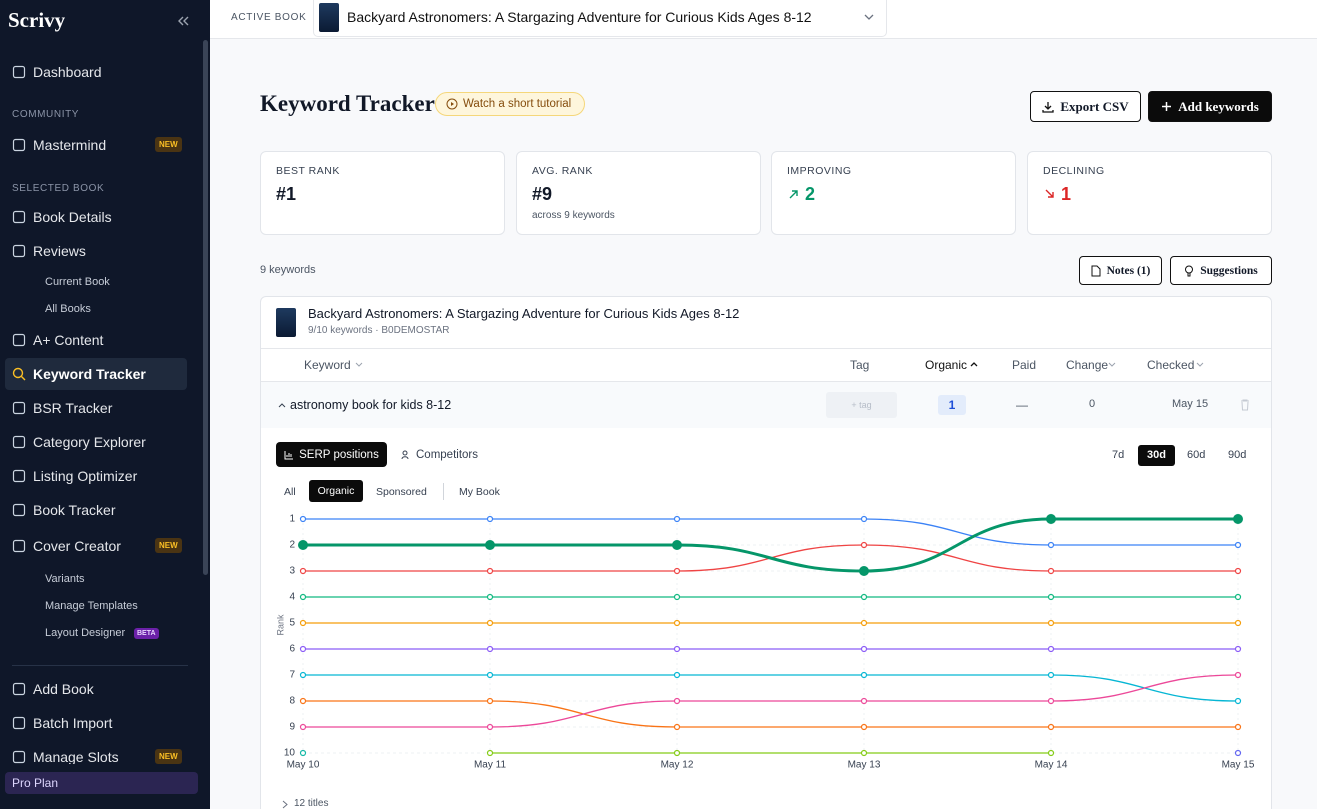 Image resolution: width=1317 pixels, height=809 pixels. I want to click on suggestions-button: Suggestions, so click(1221, 270).